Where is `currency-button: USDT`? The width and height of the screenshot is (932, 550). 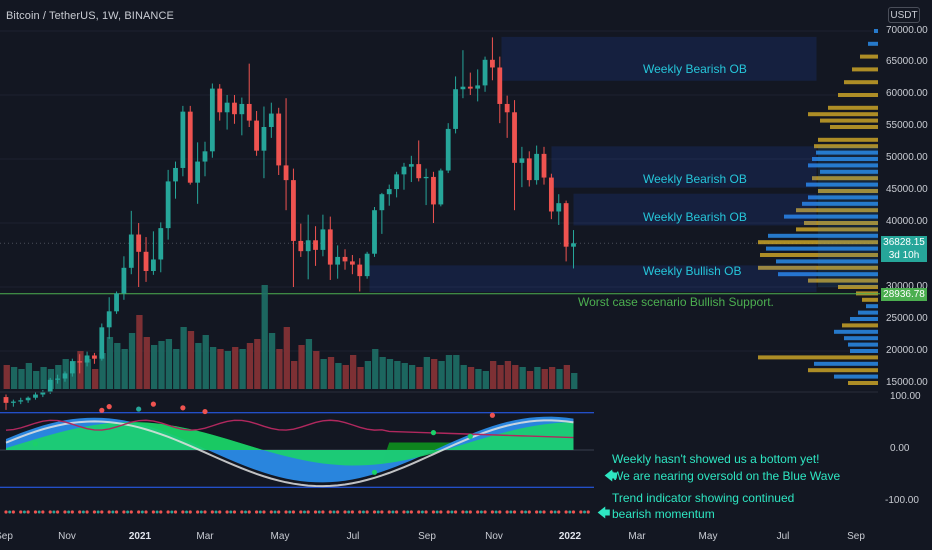 currency-button: USDT is located at coordinates (904, 15).